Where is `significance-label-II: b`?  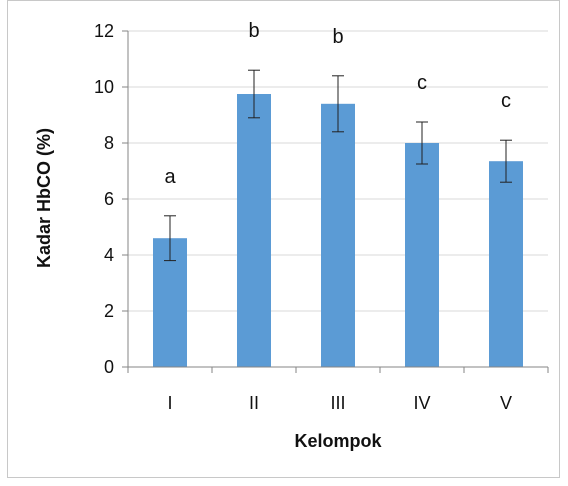
significance-label-II: b is located at coordinates (253, 31).